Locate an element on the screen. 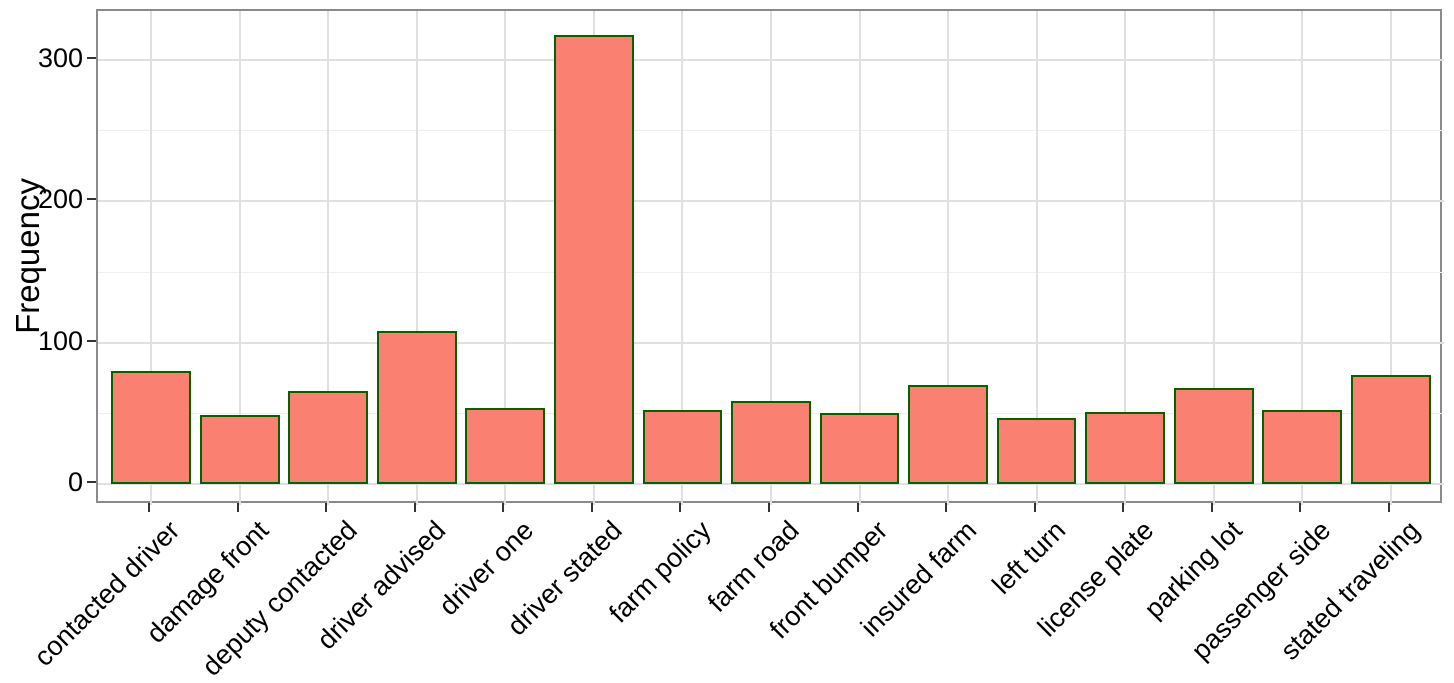 The height and width of the screenshot is (683, 1454). y-tick-label: 0 is located at coordinates (75, 482).